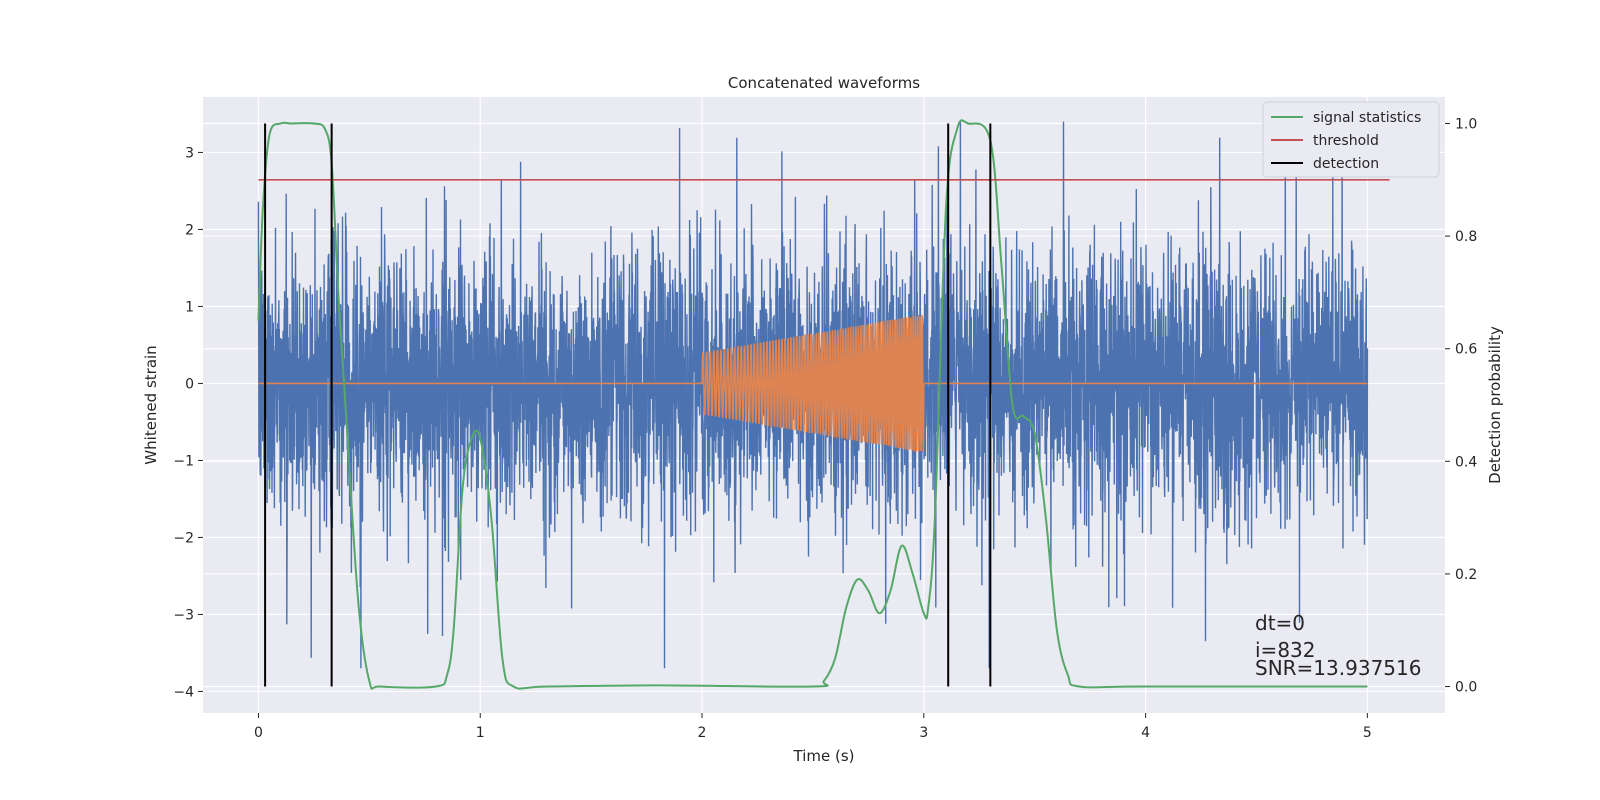 This screenshot has width=1600, height=800. I want to click on y2-axis-label: Detection probability, so click(1495, 405).